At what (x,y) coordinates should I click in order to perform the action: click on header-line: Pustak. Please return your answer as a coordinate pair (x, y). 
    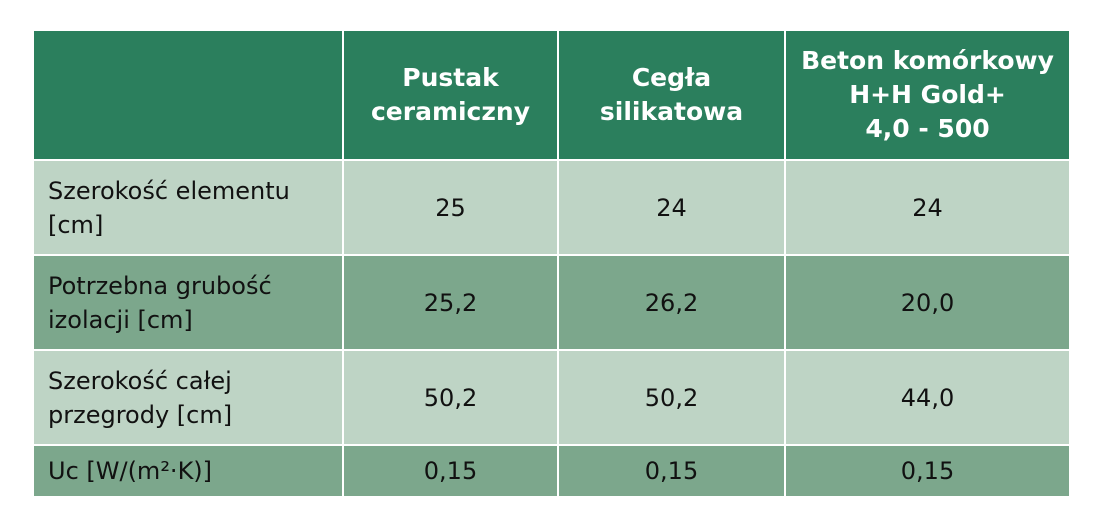
    Looking at the image, I should click on (450, 77).